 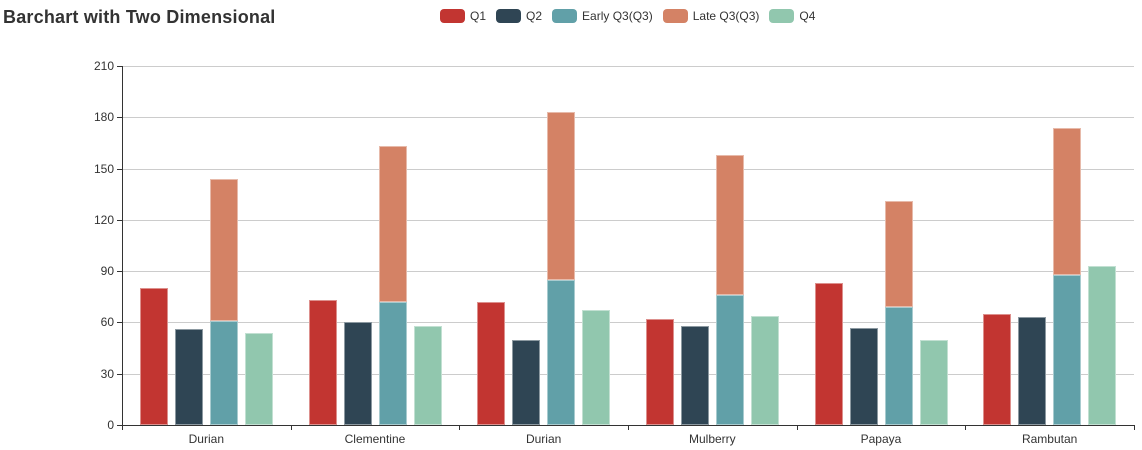 What do you see at coordinates (107, 322) in the screenshot?
I see `y-axis-label: 60` at bounding box center [107, 322].